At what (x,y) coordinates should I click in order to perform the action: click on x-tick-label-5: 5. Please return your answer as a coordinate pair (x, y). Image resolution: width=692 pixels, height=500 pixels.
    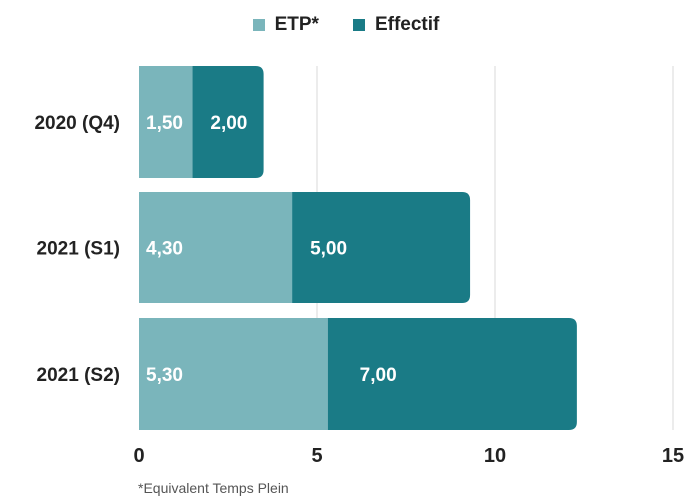
    Looking at the image, I should click on (316, 456).